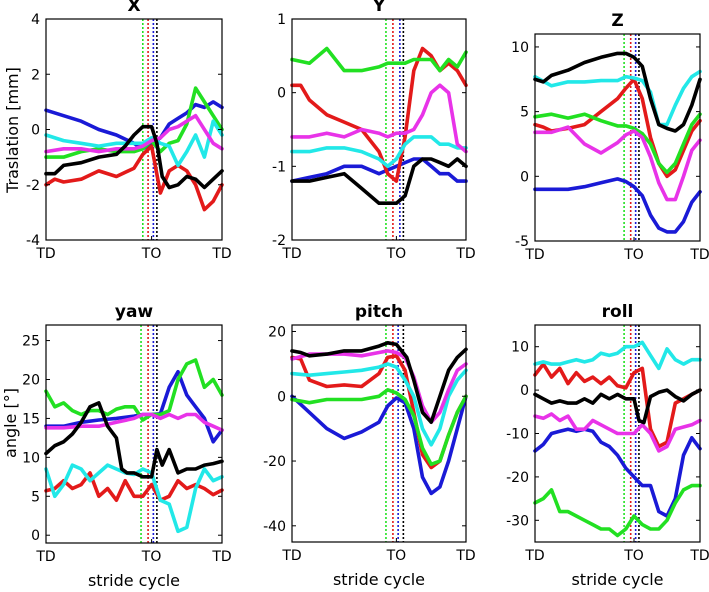  What do you see at coordinates (134, 312) in the screenshot?
I see `subplot-title-yaw: yaw` at bounding box center [134, 312].